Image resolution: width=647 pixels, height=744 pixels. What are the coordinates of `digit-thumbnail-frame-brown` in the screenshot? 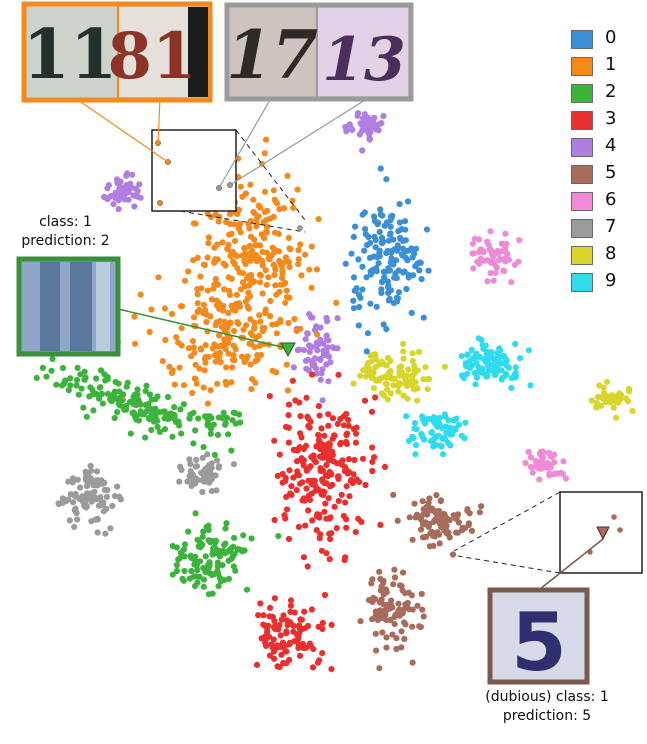 It's located at (538, 636).